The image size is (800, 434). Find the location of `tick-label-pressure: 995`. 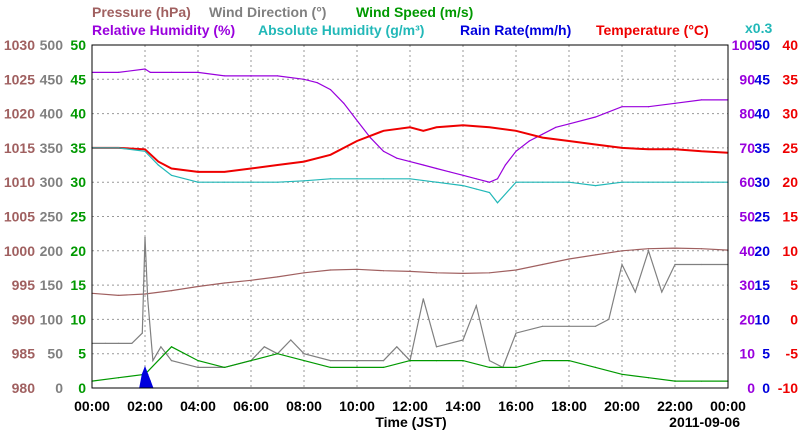

tick-label-pressure: 995 is located at coordinates (24, 285).